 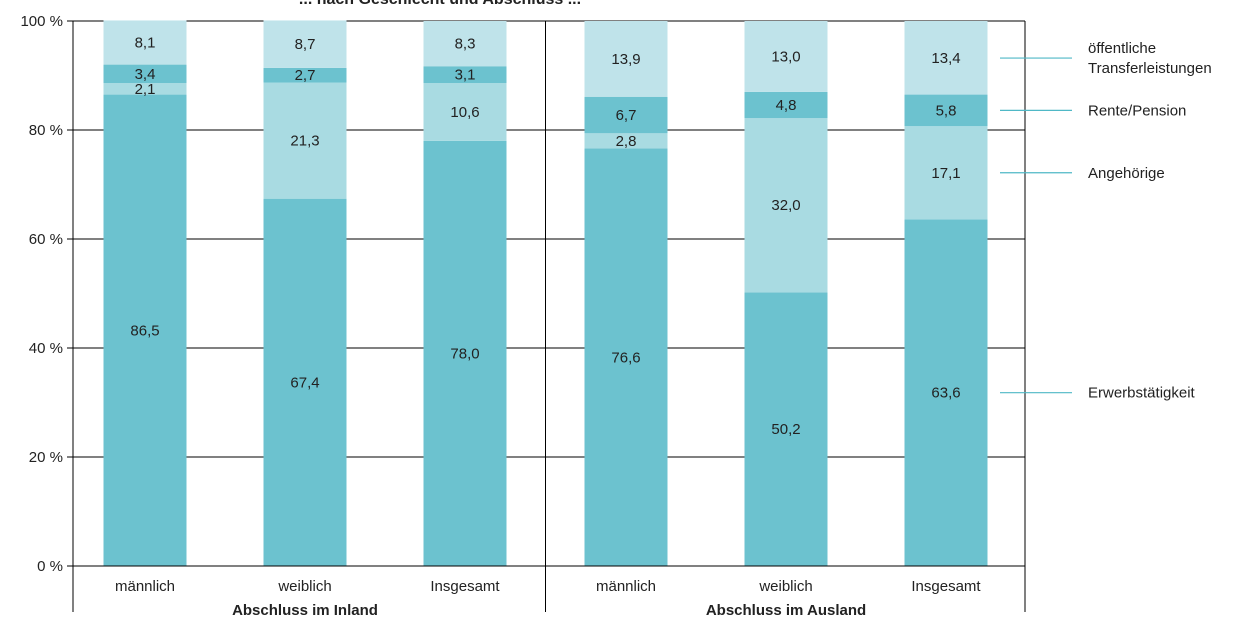 I want to click on data-label: 32,0, so click(x=785, y=205).